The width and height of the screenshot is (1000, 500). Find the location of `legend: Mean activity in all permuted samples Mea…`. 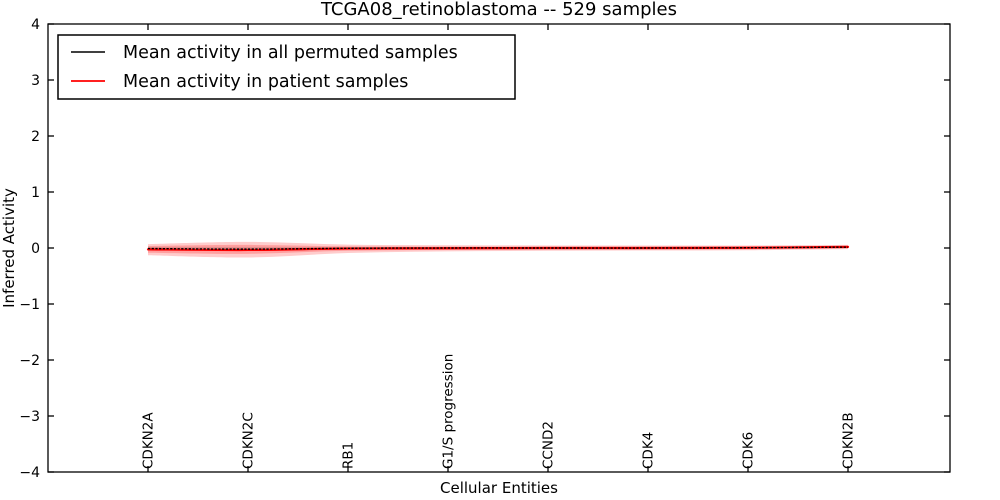

legend: Mean activity in all permuted samples Mea… is located at coordinates (286, 67).